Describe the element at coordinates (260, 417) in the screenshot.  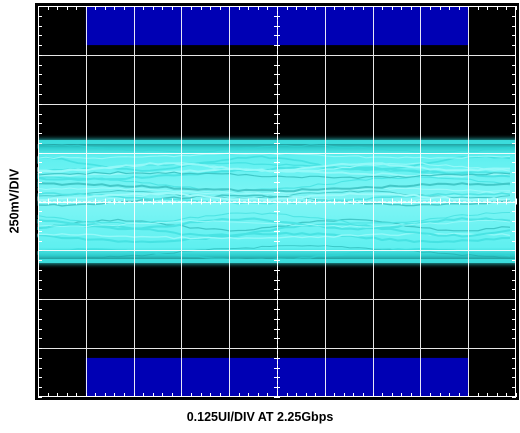
I see `x-axis-label: 0.125UI/DIV AT 2.25Gbps` at that location.